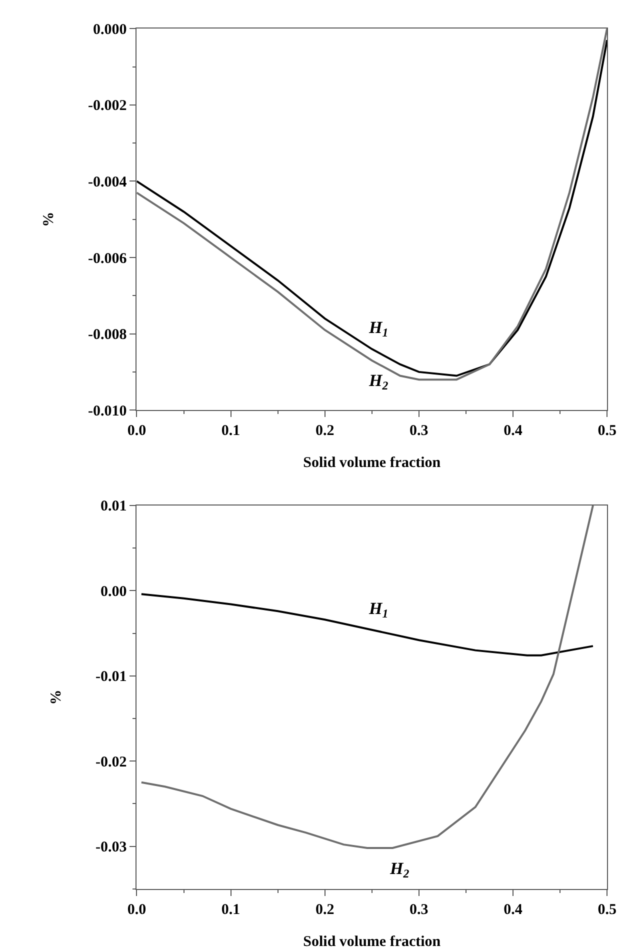 The image size is (642, 950). Describe the element at coordinates (113, 506) in the screenshot. I see `y-tick-label: 0.01` at that location.